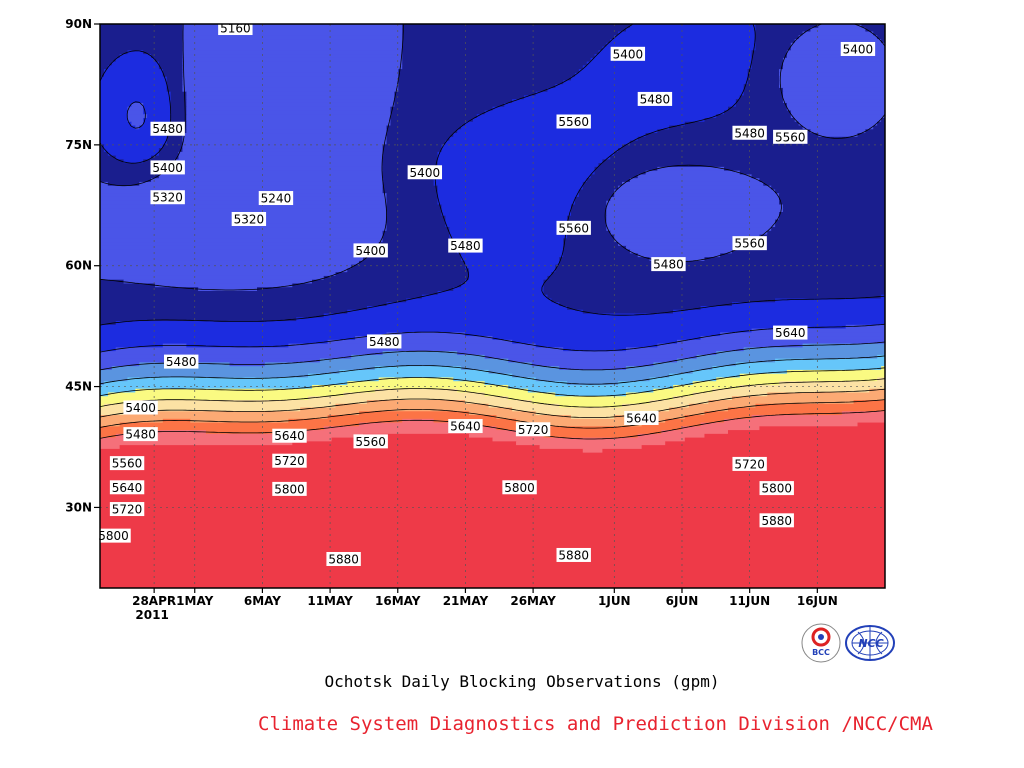  Describe the element at coordinates (465, 245) in the screenshot. I see `contour-label: 5480` at that location.